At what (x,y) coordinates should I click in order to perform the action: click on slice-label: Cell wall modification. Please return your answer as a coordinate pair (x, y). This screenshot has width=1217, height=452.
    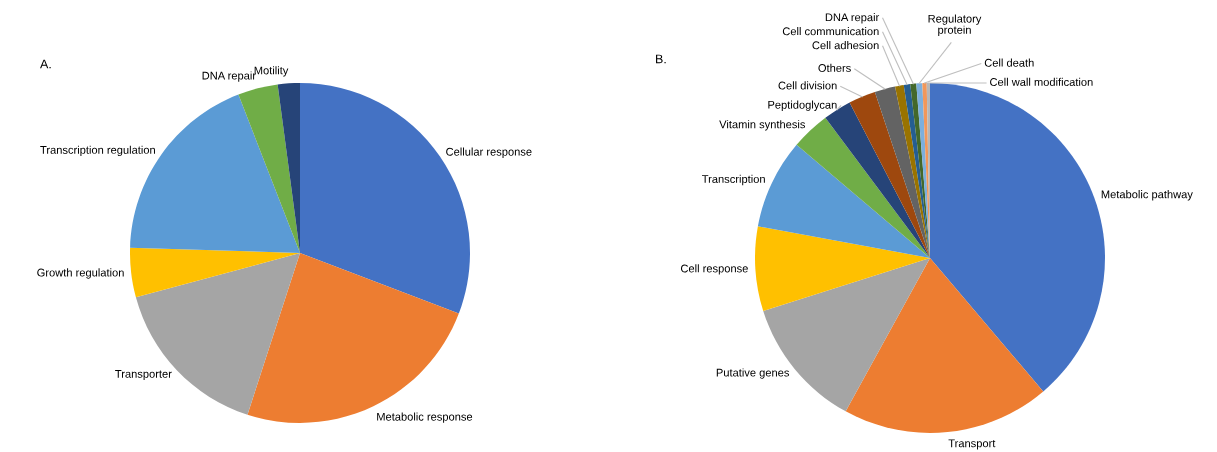
    Looking at the image, I should click on (1041, 81).